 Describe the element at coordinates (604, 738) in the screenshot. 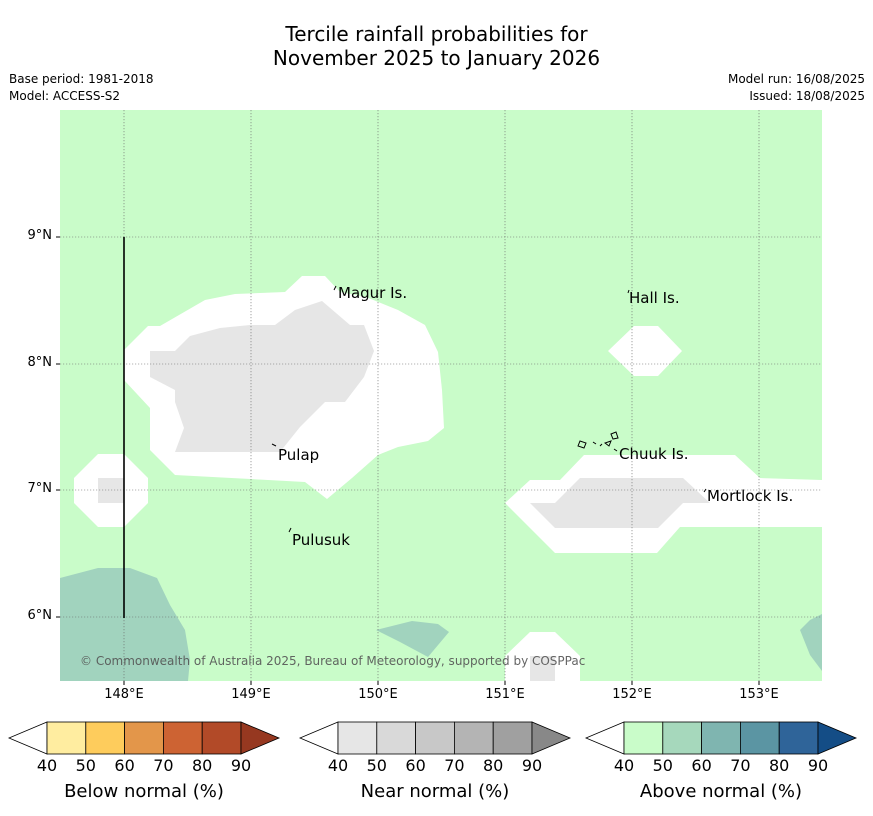

I see `above-normal-colorbar-extend-low` at that location.